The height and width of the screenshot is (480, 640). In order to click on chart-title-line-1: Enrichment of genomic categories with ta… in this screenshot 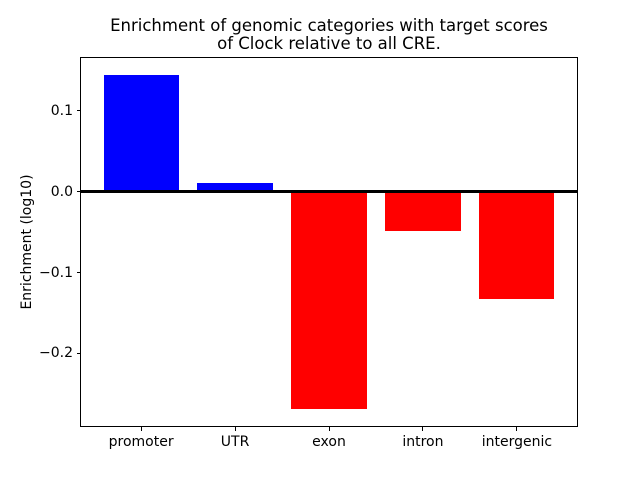, I will do `click(329, 25)`.